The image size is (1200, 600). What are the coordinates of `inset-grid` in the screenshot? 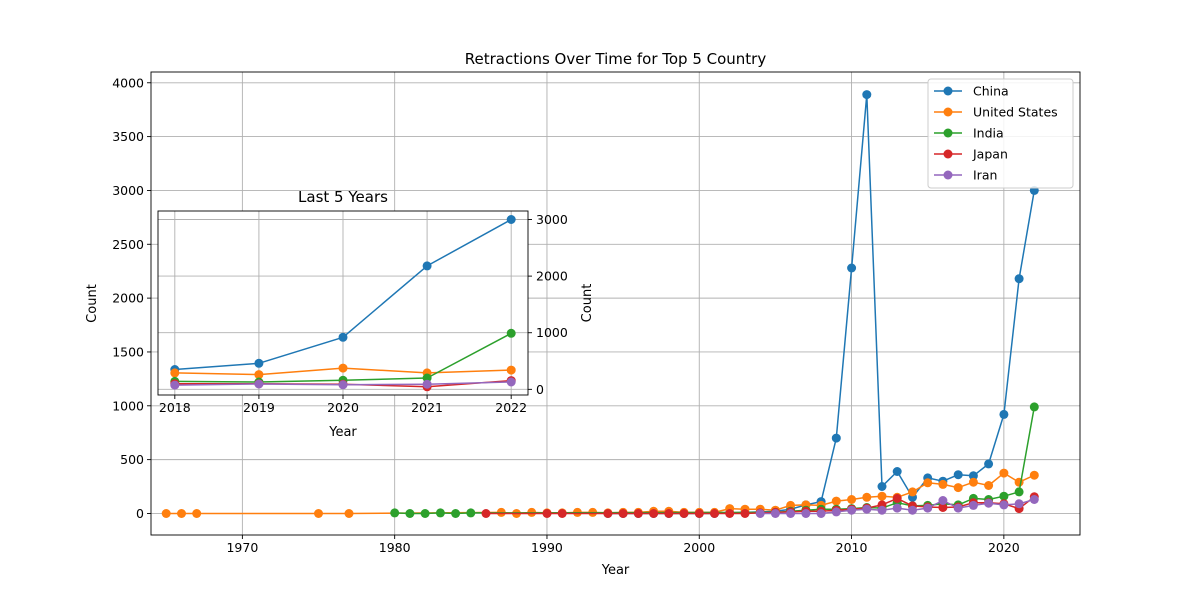 It's located at (343, 303).